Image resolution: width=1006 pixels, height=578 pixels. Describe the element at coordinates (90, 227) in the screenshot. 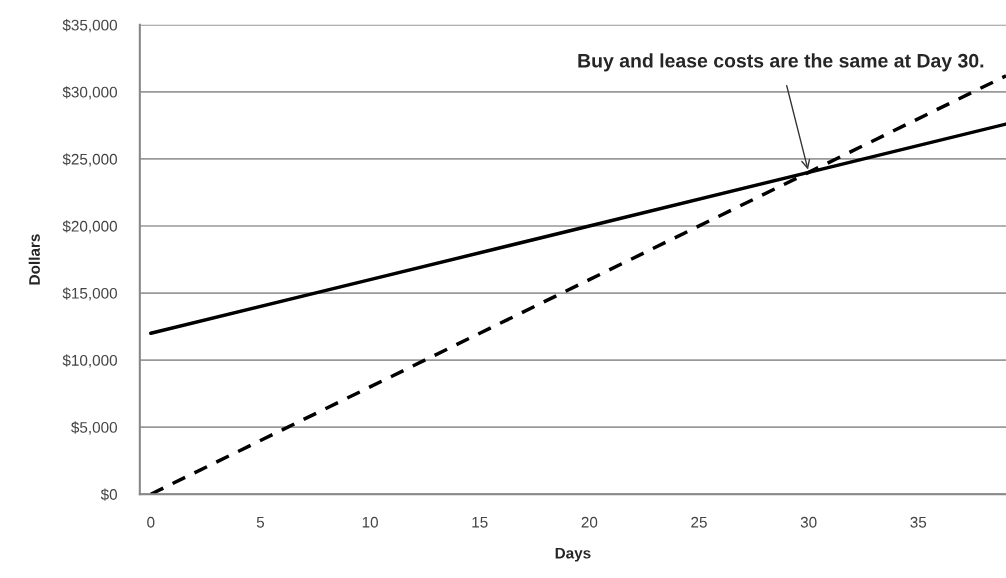

I see `y-tick-label: $20,000` at that location.